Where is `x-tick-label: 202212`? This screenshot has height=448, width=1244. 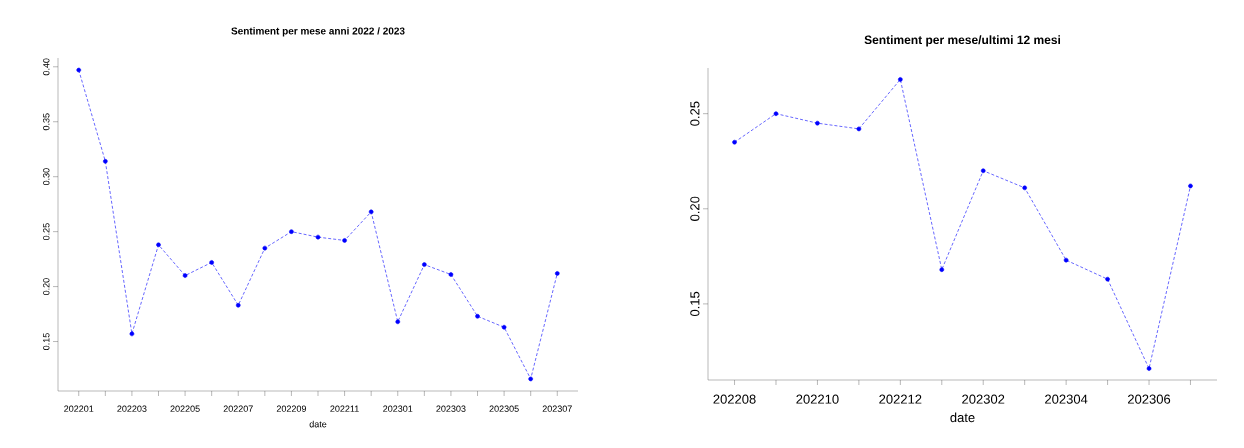
x-tick-label: 202212 is located at coordinates (900, 399).